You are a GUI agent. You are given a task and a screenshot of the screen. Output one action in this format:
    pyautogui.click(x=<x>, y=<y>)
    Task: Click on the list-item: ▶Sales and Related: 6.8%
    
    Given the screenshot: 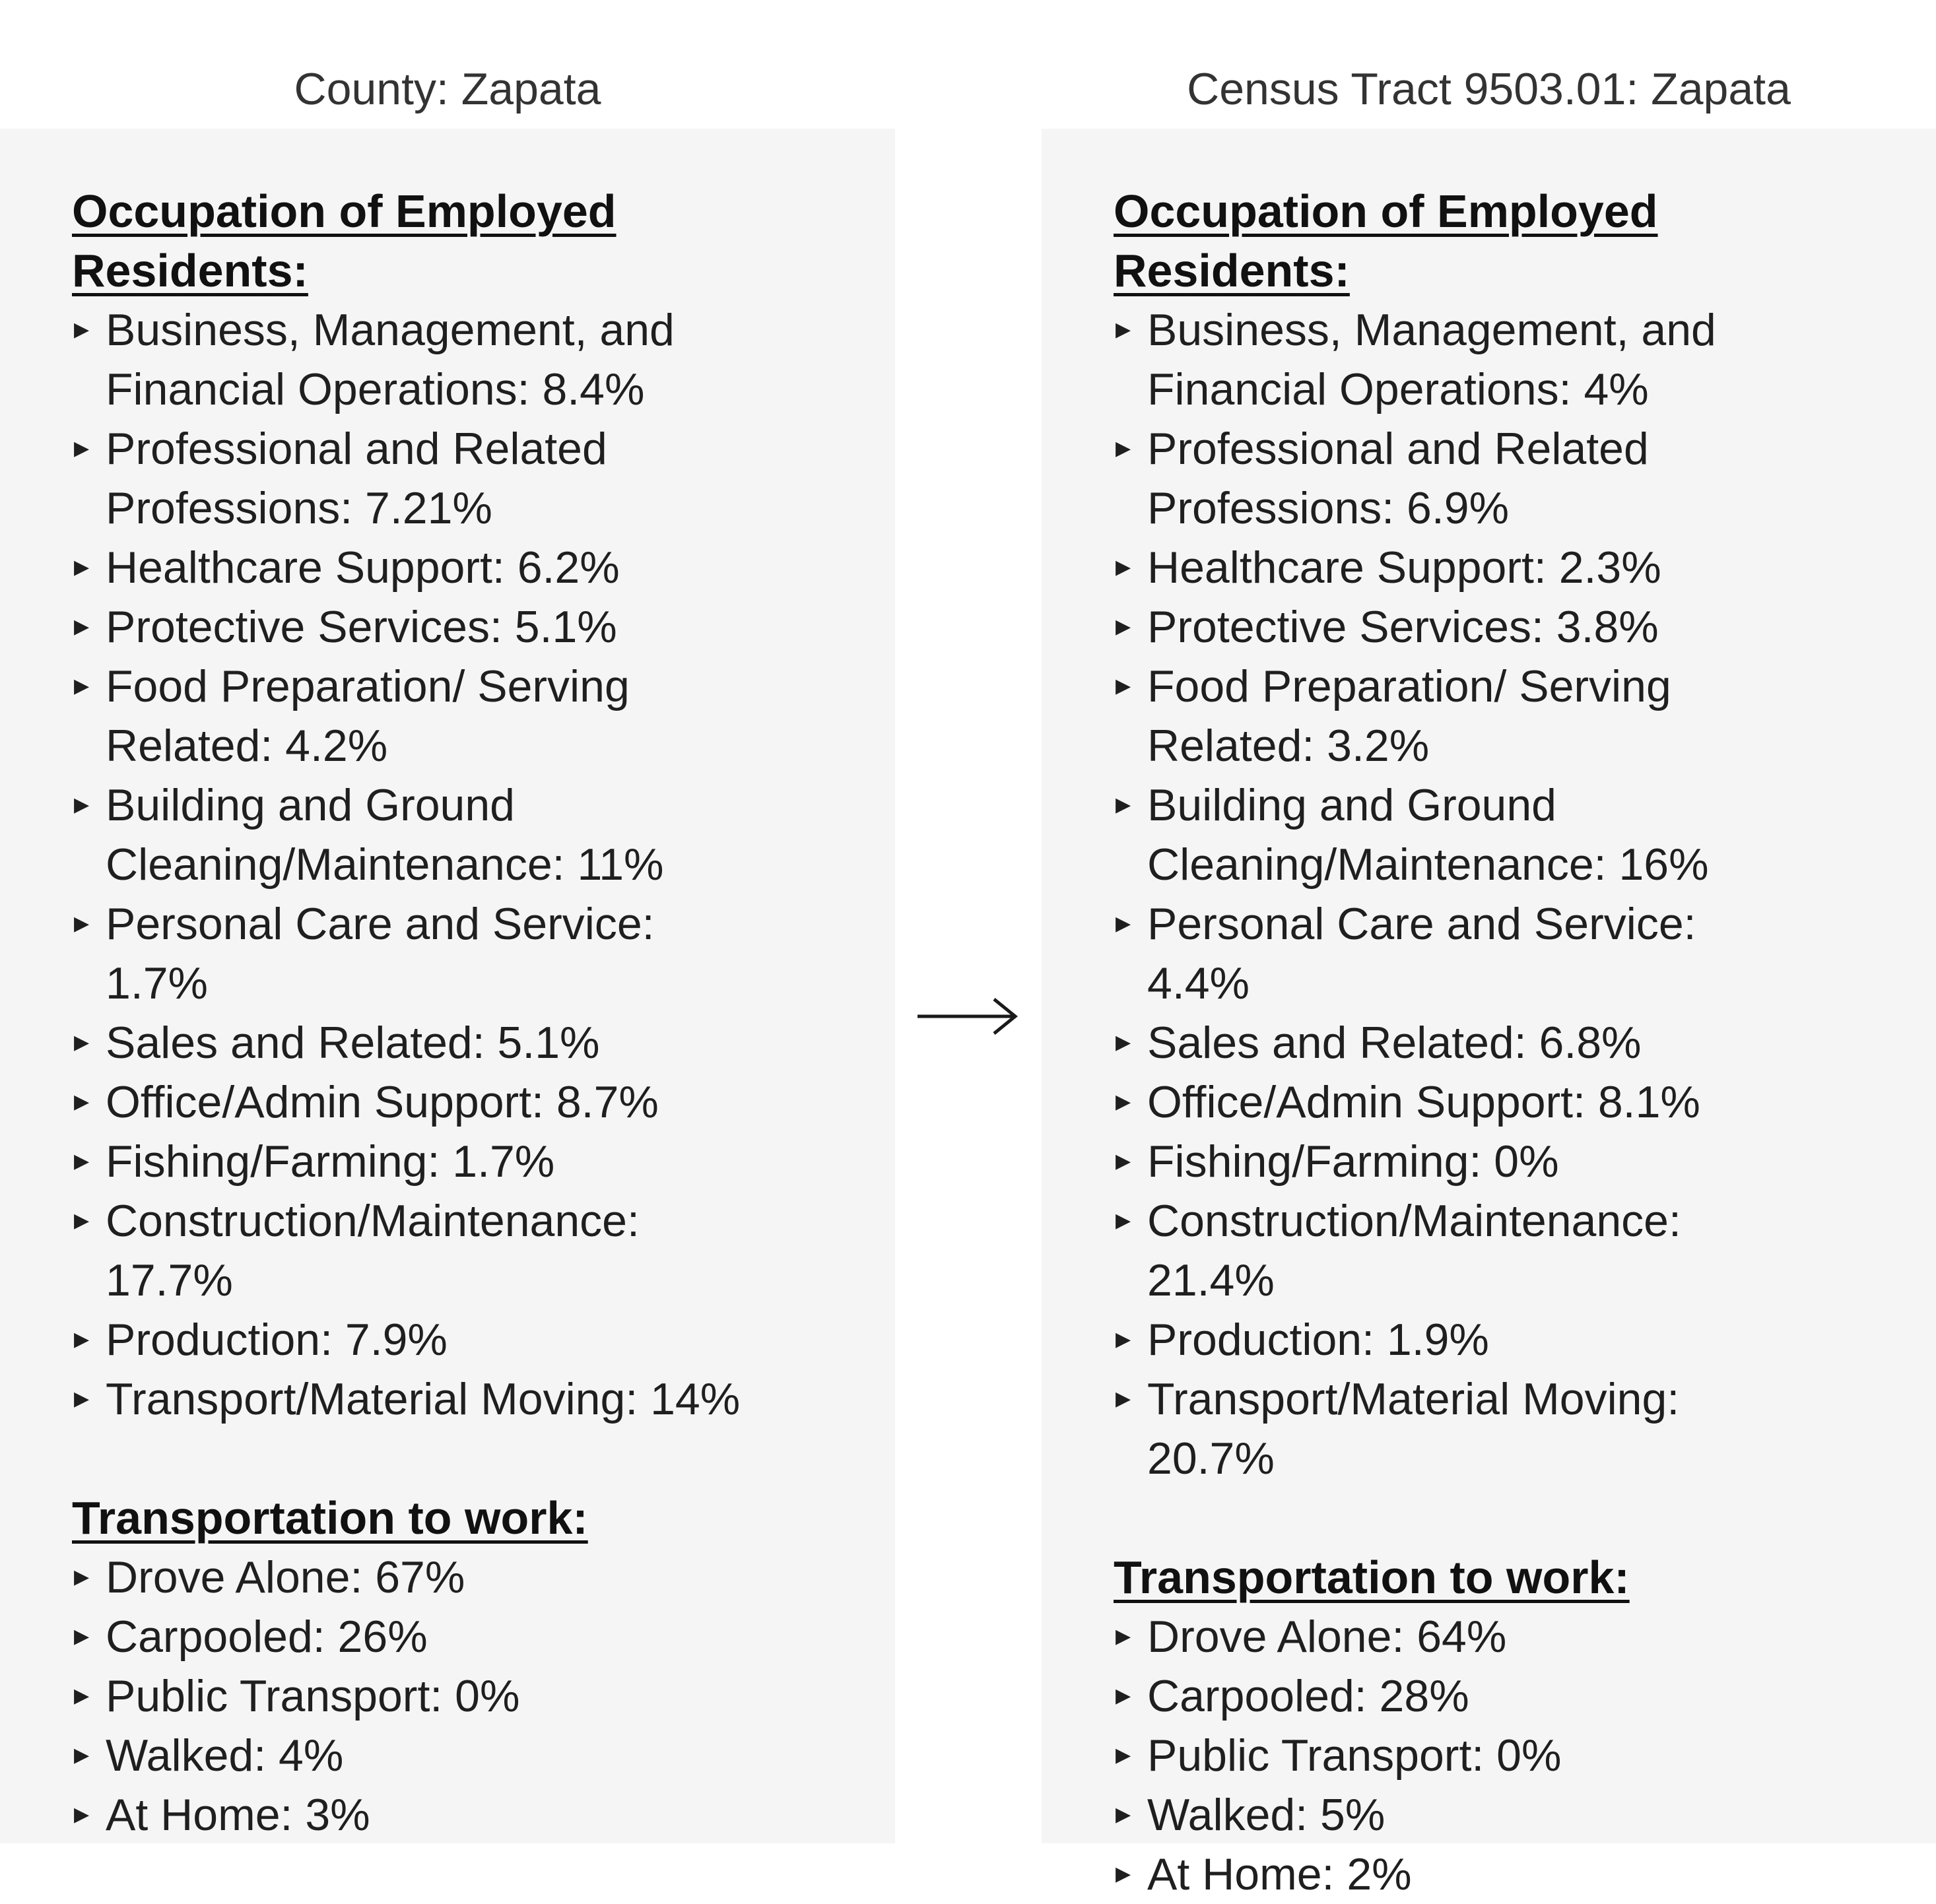 What is the action you would take?
    pyautogui.click(x=1451, y=1042)
    